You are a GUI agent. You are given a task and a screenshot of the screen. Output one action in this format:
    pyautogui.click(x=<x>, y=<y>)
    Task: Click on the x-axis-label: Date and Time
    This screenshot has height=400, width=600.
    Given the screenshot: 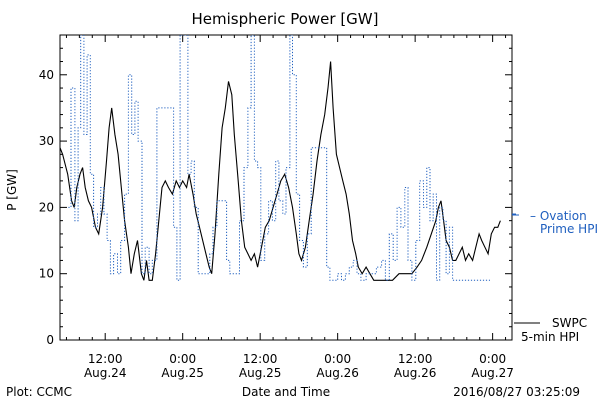 What is the action you would take?
    pyautogui.click(x=286, y=392)
    